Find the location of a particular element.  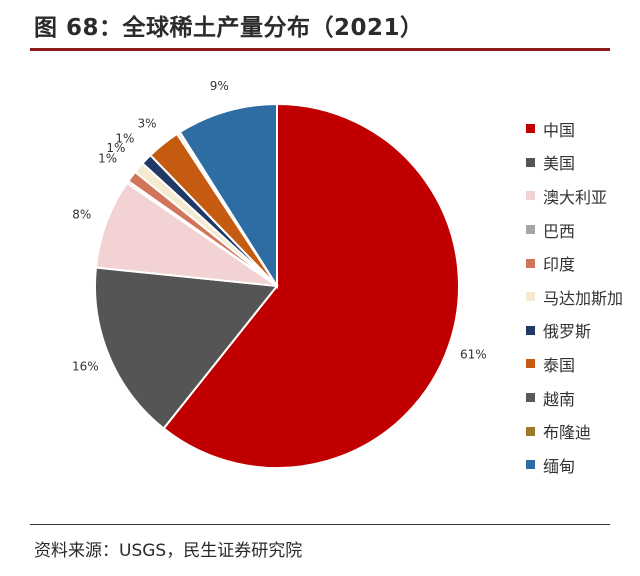

pie-label-slice-4: 1% is located at coordinates (107, 158).